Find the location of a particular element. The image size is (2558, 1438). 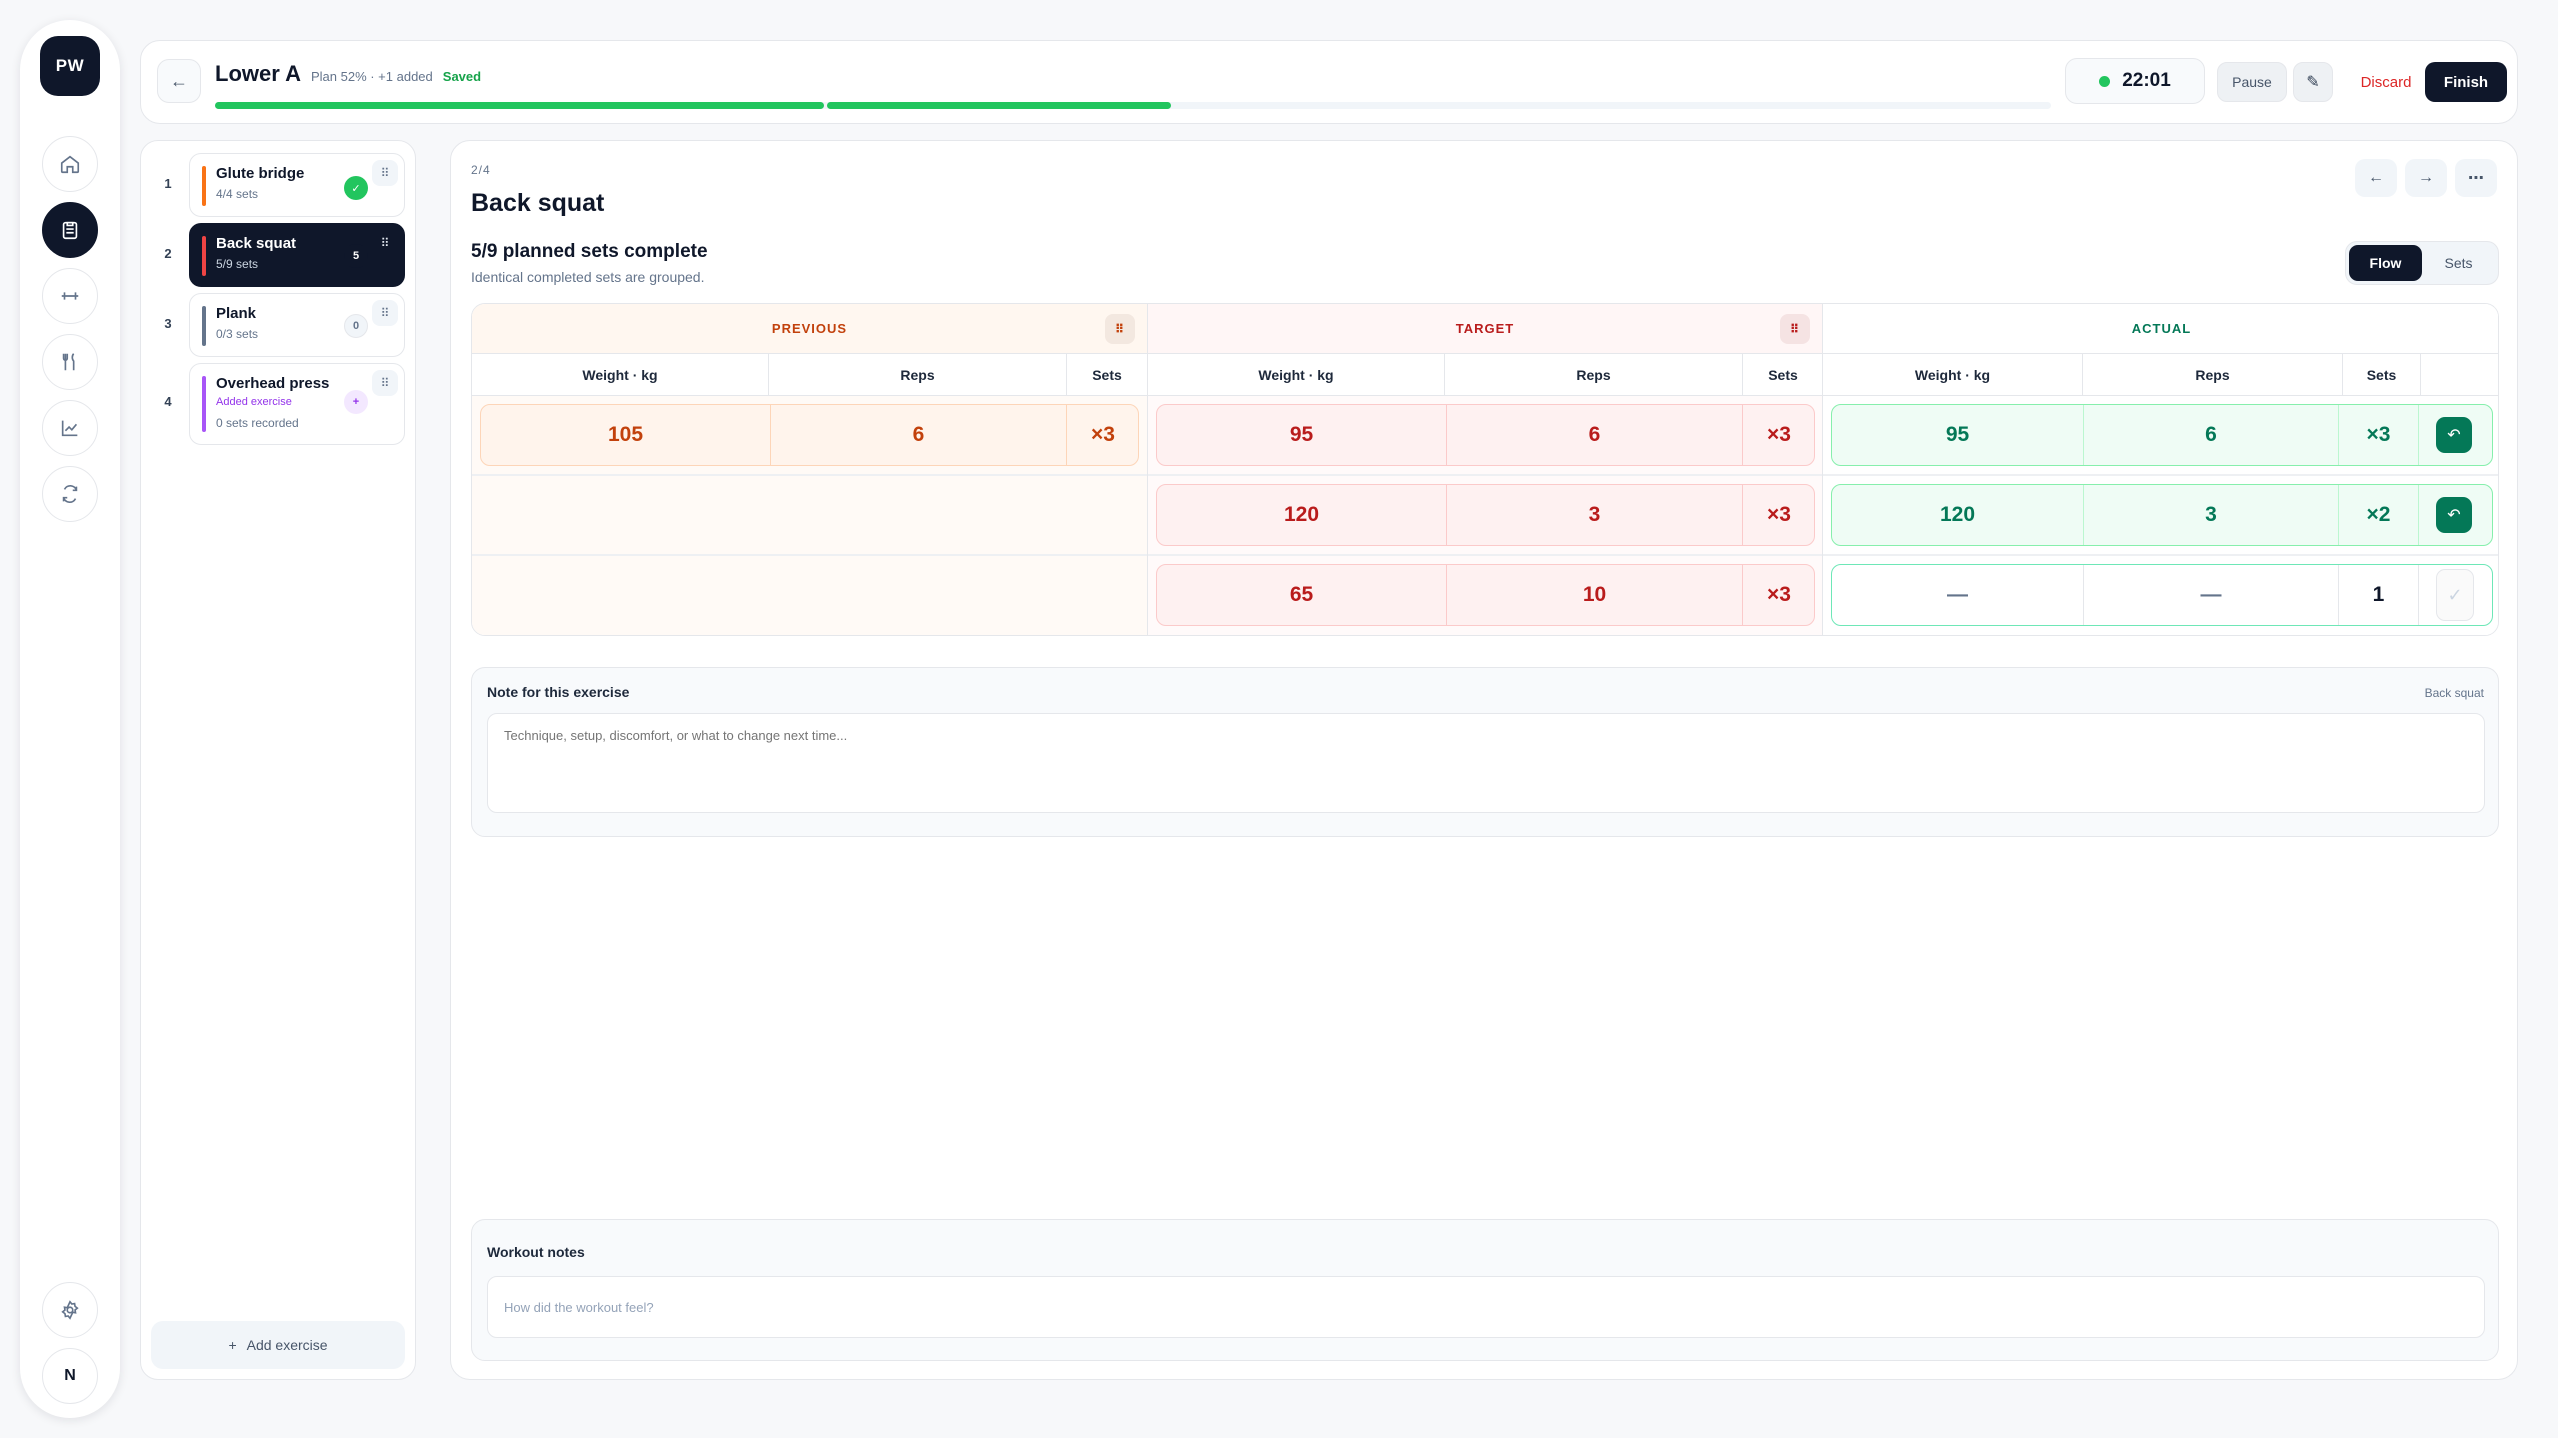

workout-notes-card: Workout notes How did the workout feel? is located at coordinates (1485, 1290).